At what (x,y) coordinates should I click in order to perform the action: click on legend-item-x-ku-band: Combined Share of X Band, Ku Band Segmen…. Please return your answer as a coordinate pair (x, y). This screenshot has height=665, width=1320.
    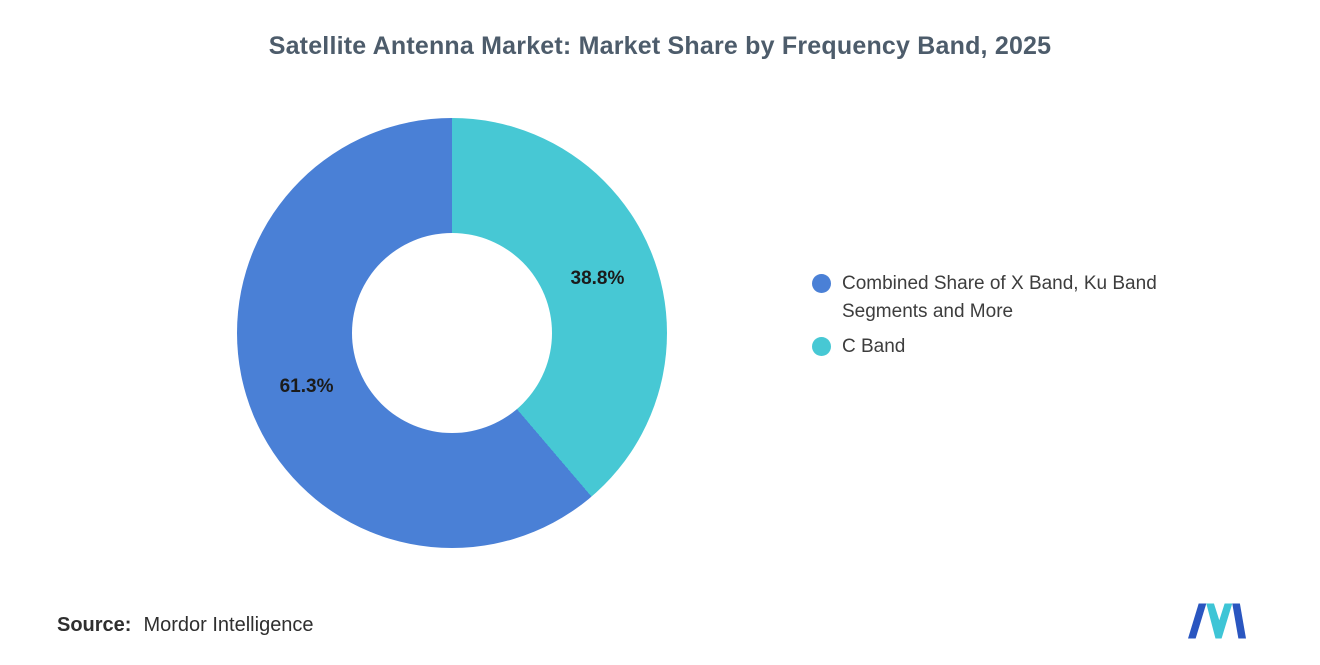
    Looking at the image, I should click on (1017, 297).